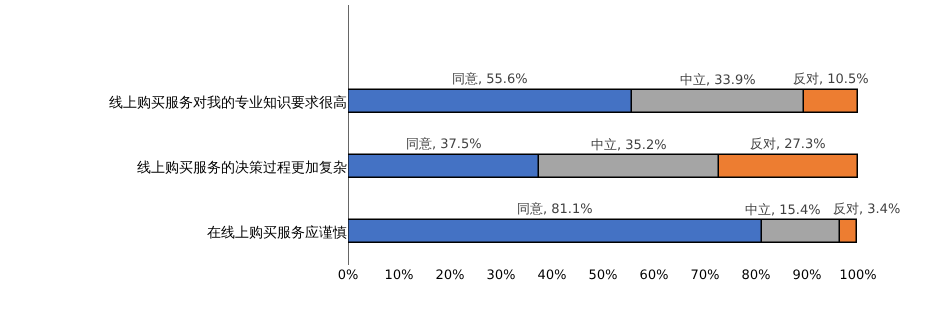 This screenshot has height=321, width=939. What do you see at coordinates (866, 209) in the screenshot?
I see `data-label: 反对, 3.4%` at bounding box center [866, 209].